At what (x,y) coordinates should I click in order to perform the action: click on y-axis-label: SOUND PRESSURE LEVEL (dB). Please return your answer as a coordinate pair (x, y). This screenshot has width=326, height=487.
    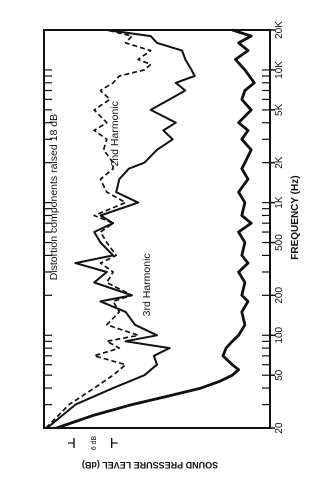
    Looking at the image, I should click on (150, 465).